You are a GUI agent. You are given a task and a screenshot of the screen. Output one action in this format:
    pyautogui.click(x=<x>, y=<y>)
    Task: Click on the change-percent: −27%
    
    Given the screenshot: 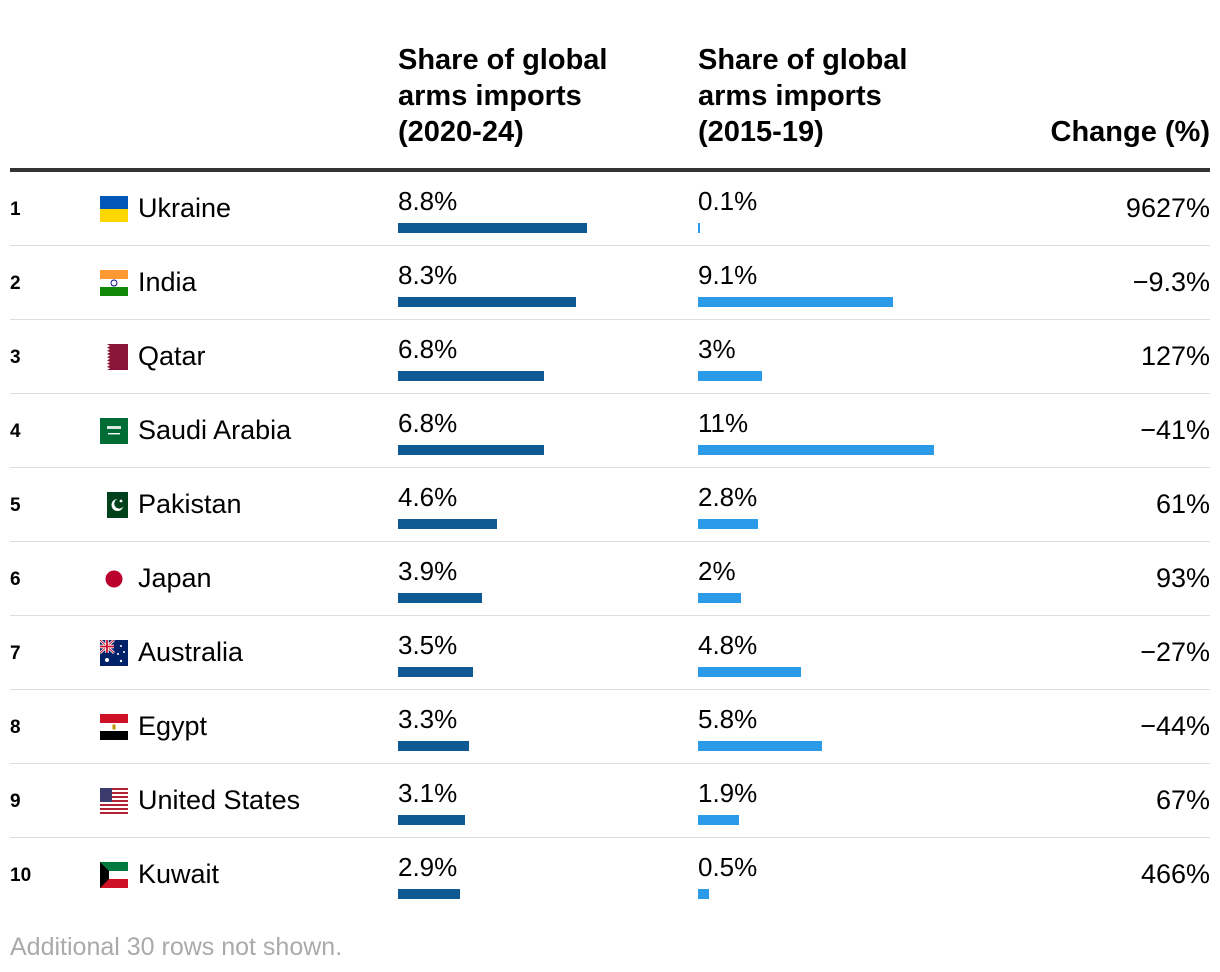 What is the action you would take?
    pyautogui.click(x=1175, y=652)
    